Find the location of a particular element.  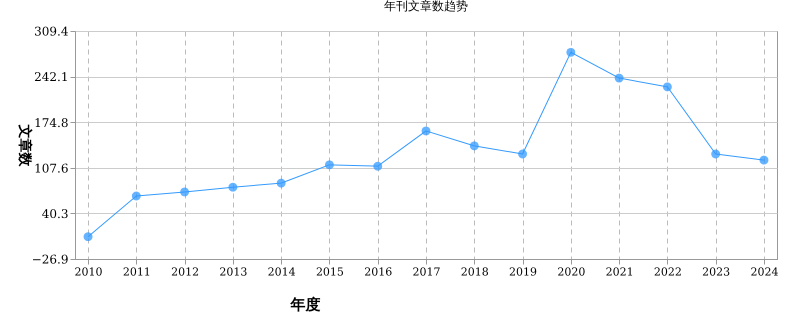

x-tick-label: 2021 is located at coordinates (620, 272).